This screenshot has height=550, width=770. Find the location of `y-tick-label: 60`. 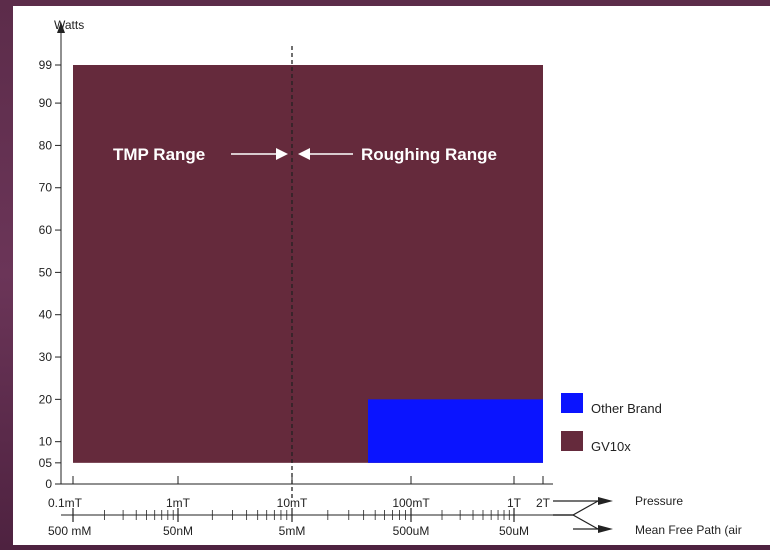

y-tick-label: 60 is located at coordinates (46, 230).